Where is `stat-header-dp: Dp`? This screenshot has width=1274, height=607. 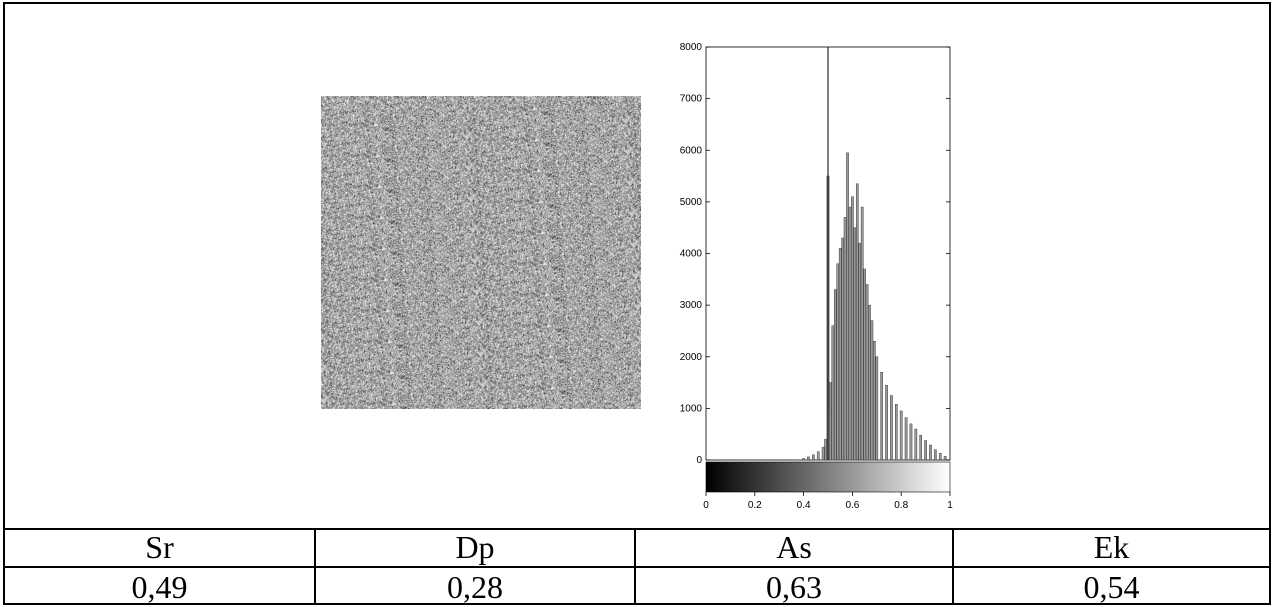
stat-header-dp: Dp is located at coordinates (476, 547).